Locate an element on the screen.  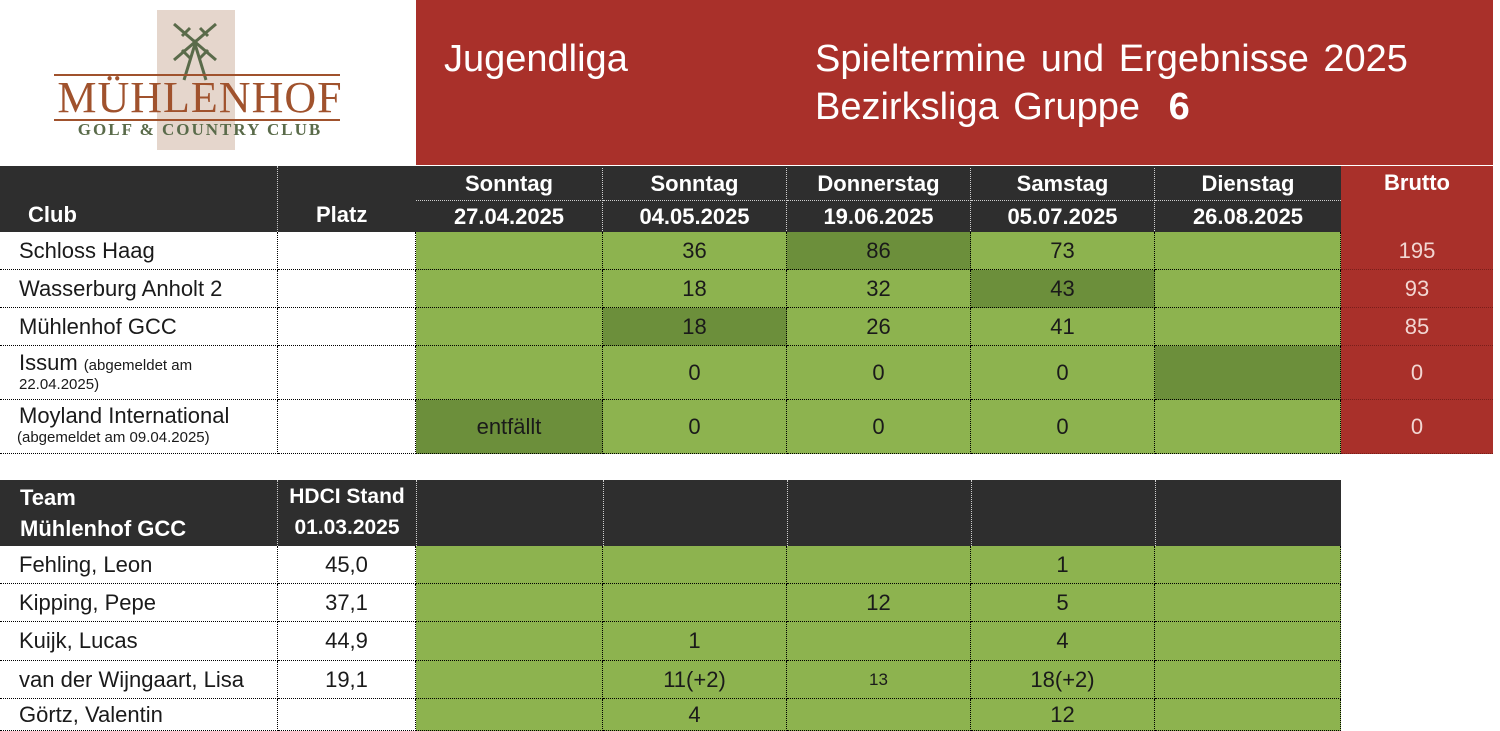
player-score-cell: 5 is located at coordinates (1063, 603).